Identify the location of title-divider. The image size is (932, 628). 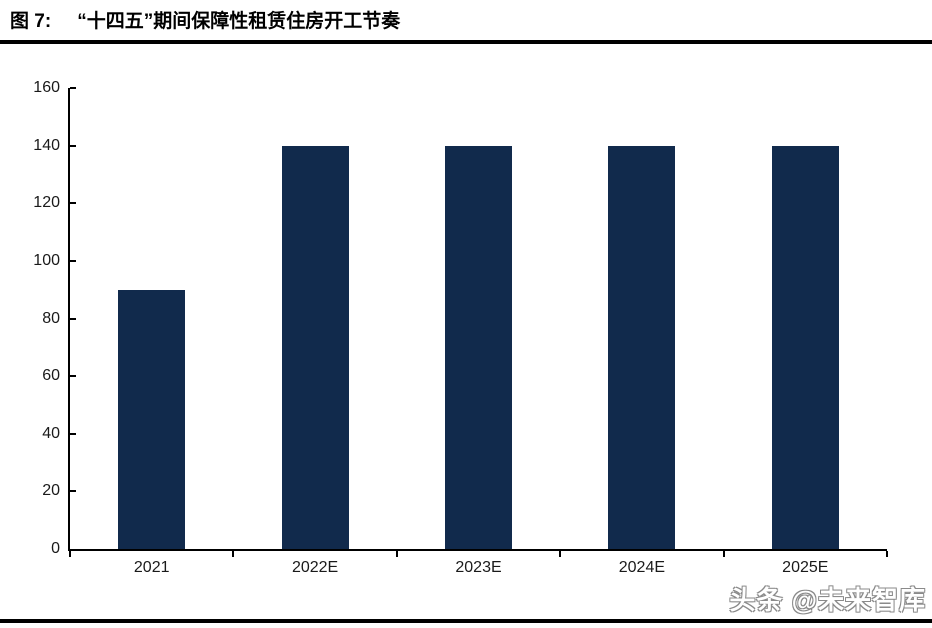
(466, 42).